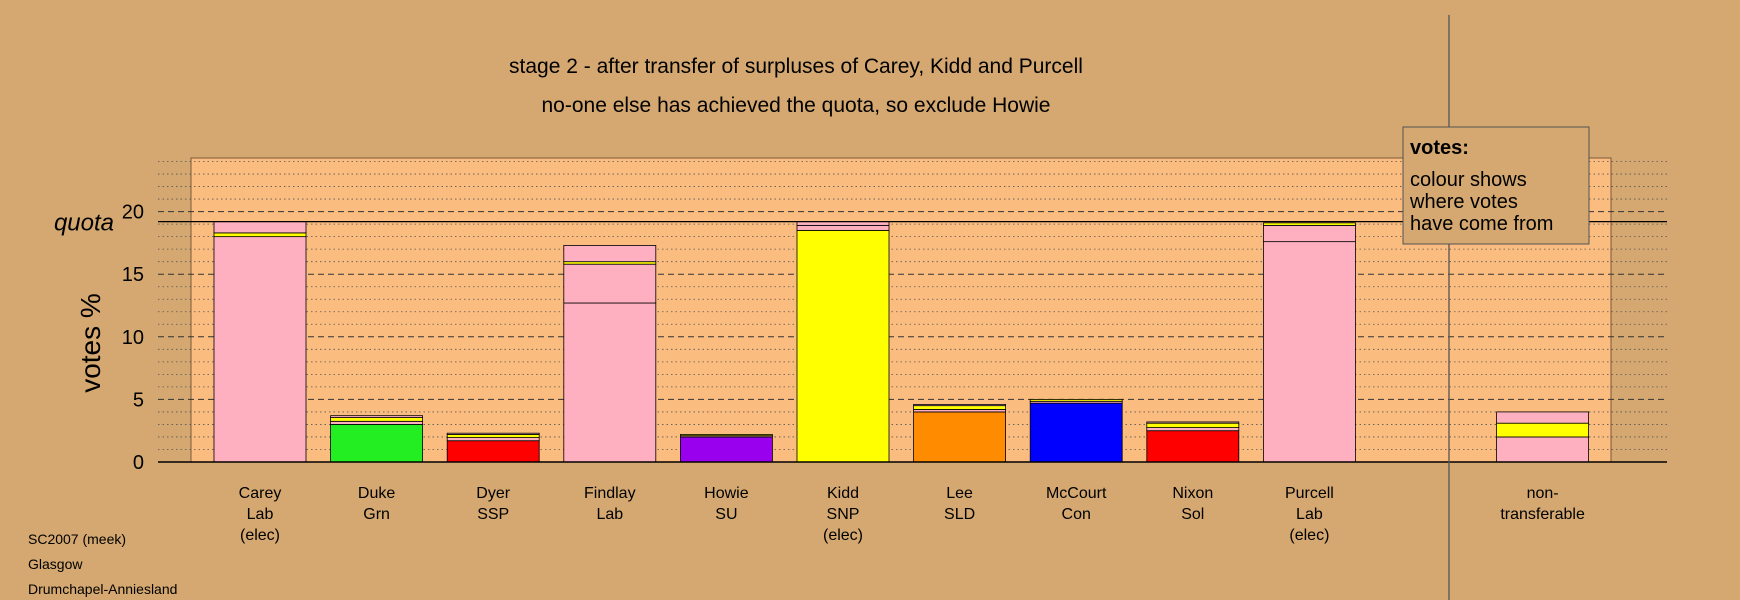 This screenshot has width=1740, height=600. I want to click on y-tick-label: 0, so click(138, 463).